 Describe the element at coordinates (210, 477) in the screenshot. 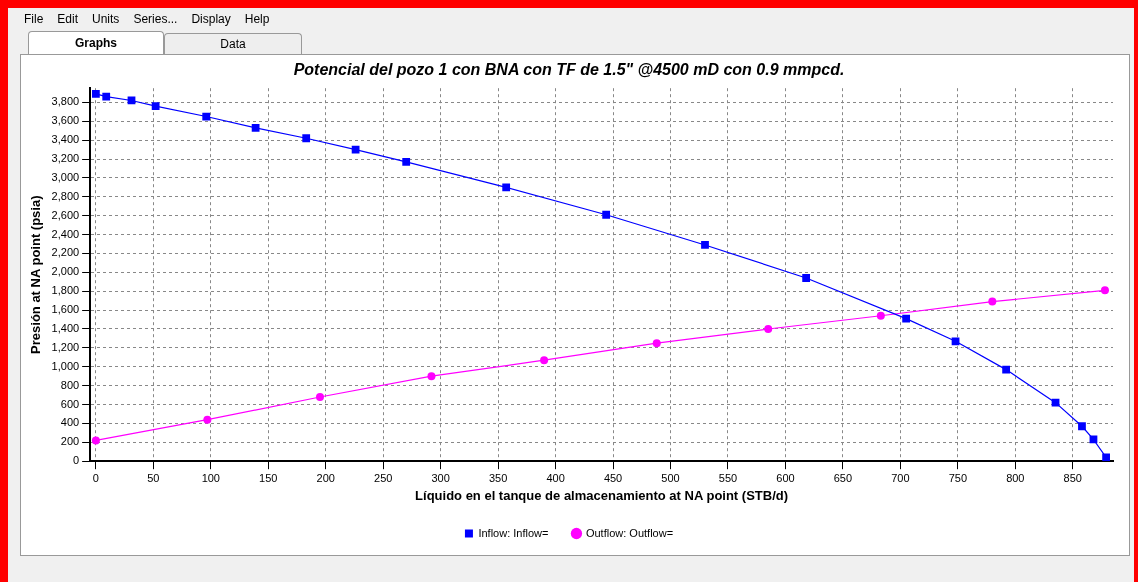

I see `x-tick-label: 100` at that location.